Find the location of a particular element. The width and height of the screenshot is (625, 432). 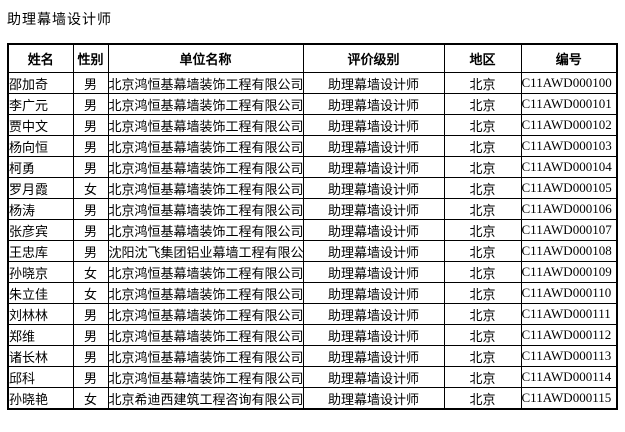

table-row: 郑维男北京鸿恒基幕墙装饰工程有限公司 助理幕墙设计师 北京 C11AWD000112 is located at coordinates (312, 335).